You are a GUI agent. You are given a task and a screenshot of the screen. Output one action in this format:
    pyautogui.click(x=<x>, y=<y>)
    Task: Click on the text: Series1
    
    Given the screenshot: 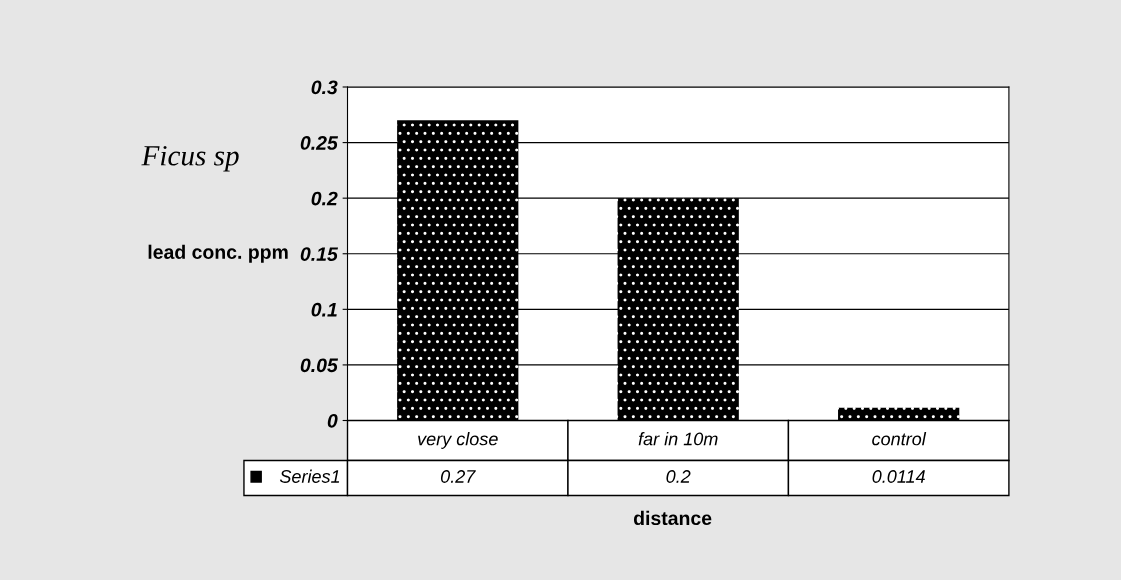 What is the action you would take?
    pyautogui.click(x=309, y=476)
    